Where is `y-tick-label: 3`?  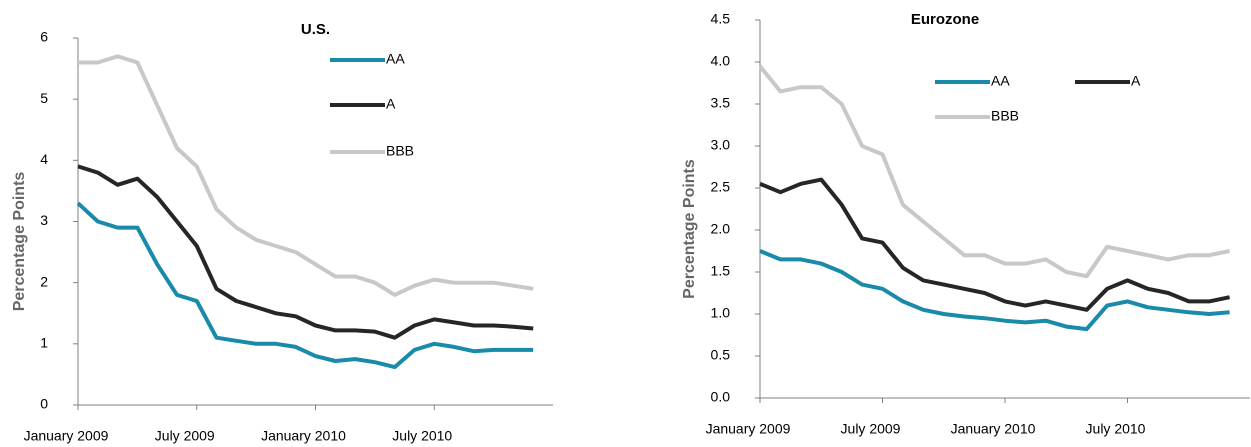 y-tick-label: 3 is located at coordinates (44, 220).